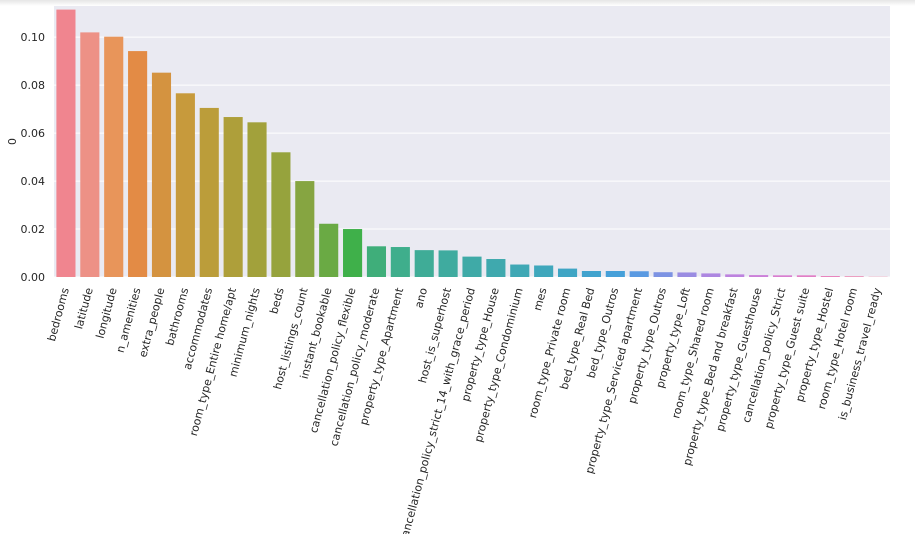 The height and width of the screenshot is (538, 915). I want to click on x-tick-label: longitude, so click(107, 313).